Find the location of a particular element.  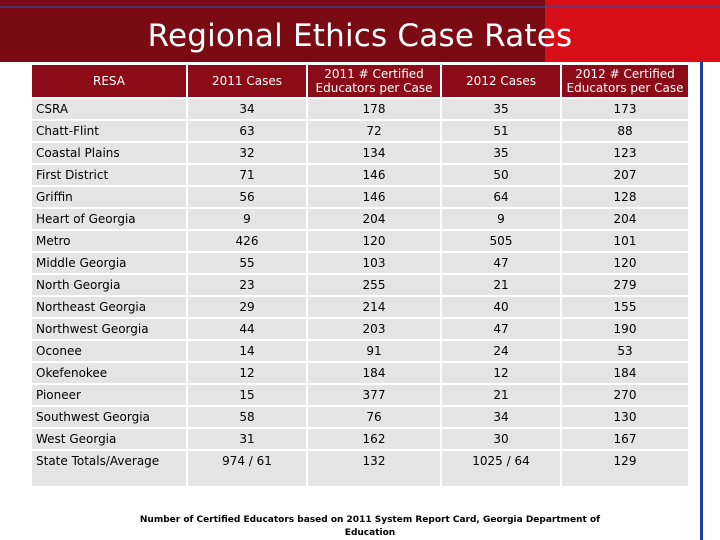

table-row: West Georgia 31 162 30 167 is located at coordinates (360, 439).